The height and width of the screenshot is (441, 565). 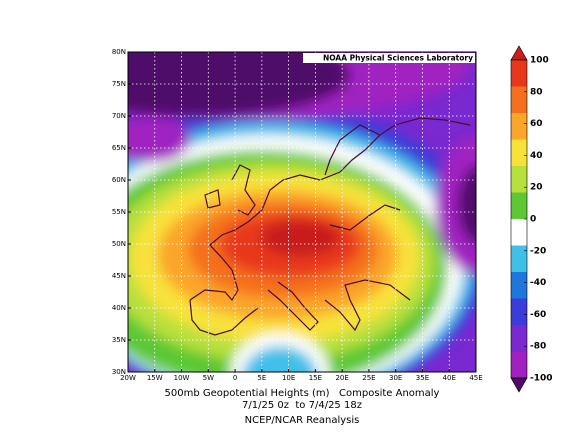 I want to click on y-tick-label: 50N, so click(x=119, y=244).